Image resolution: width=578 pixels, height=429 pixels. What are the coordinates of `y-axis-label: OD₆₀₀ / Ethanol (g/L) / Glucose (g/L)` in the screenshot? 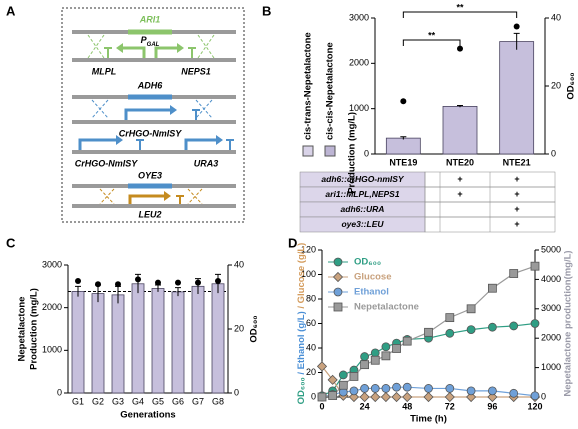 It's located at (301, 324).